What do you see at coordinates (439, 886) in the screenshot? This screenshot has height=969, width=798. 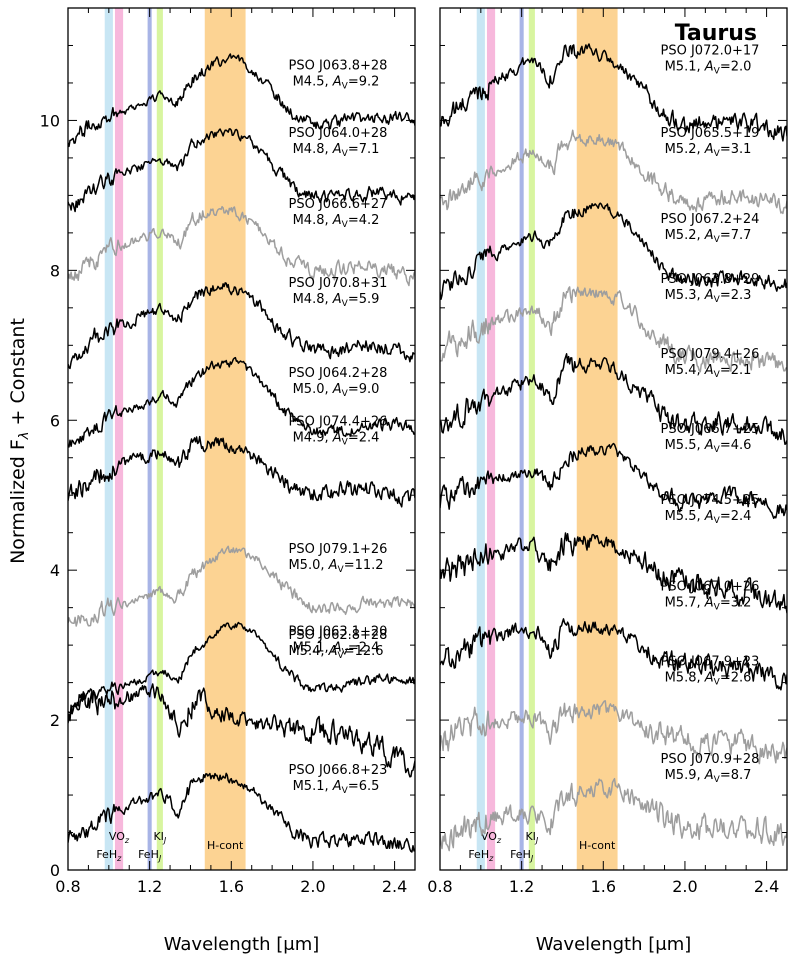 I see `x-tick-label: 0.8` at bounding box center [439, 886].